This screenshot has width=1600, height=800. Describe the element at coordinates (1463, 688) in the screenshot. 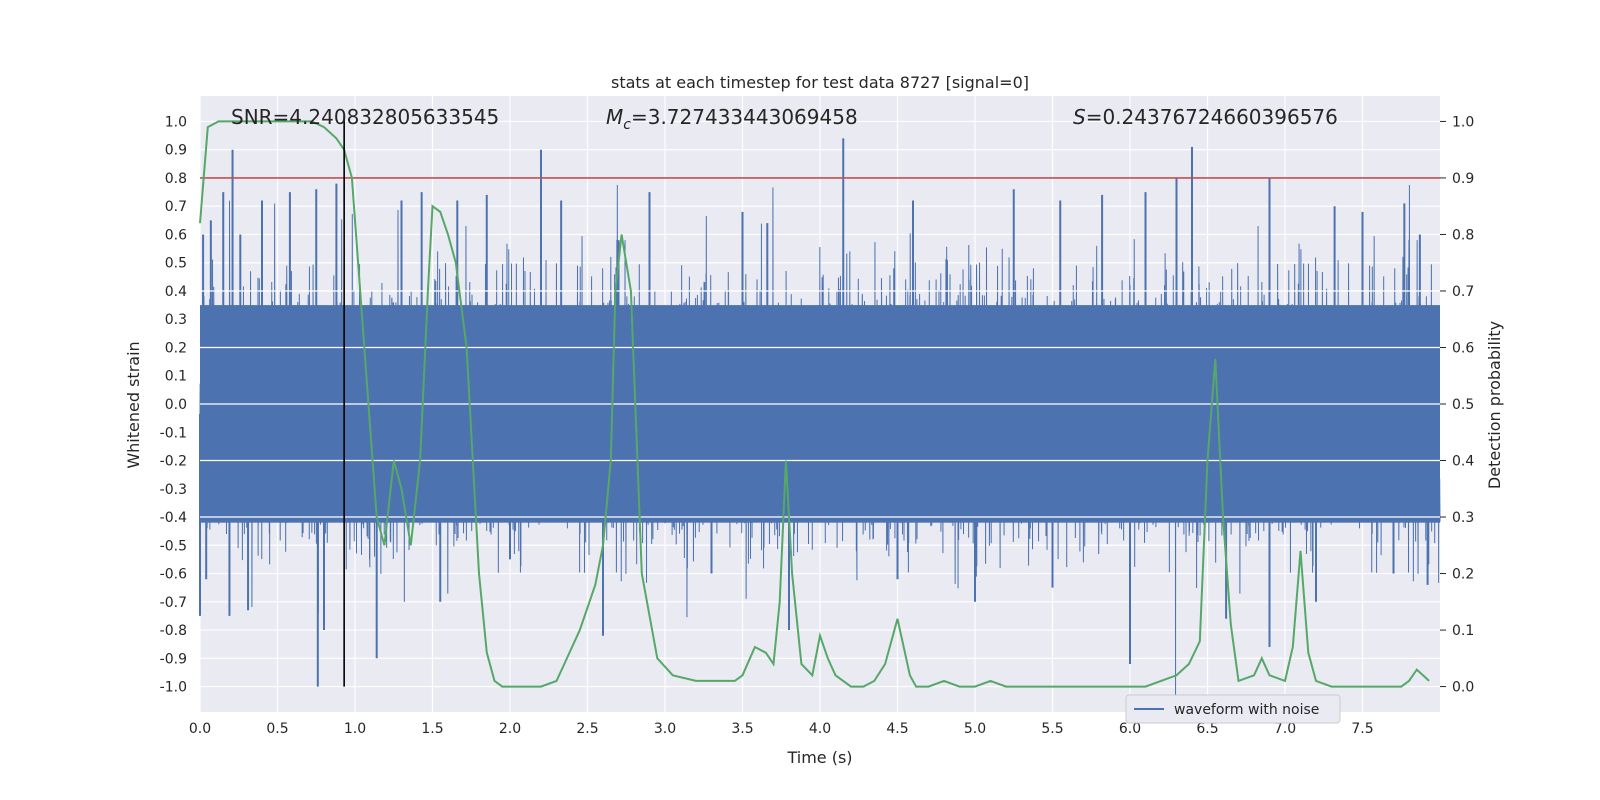

I see `y2-tick-label: 0.0` at that location.